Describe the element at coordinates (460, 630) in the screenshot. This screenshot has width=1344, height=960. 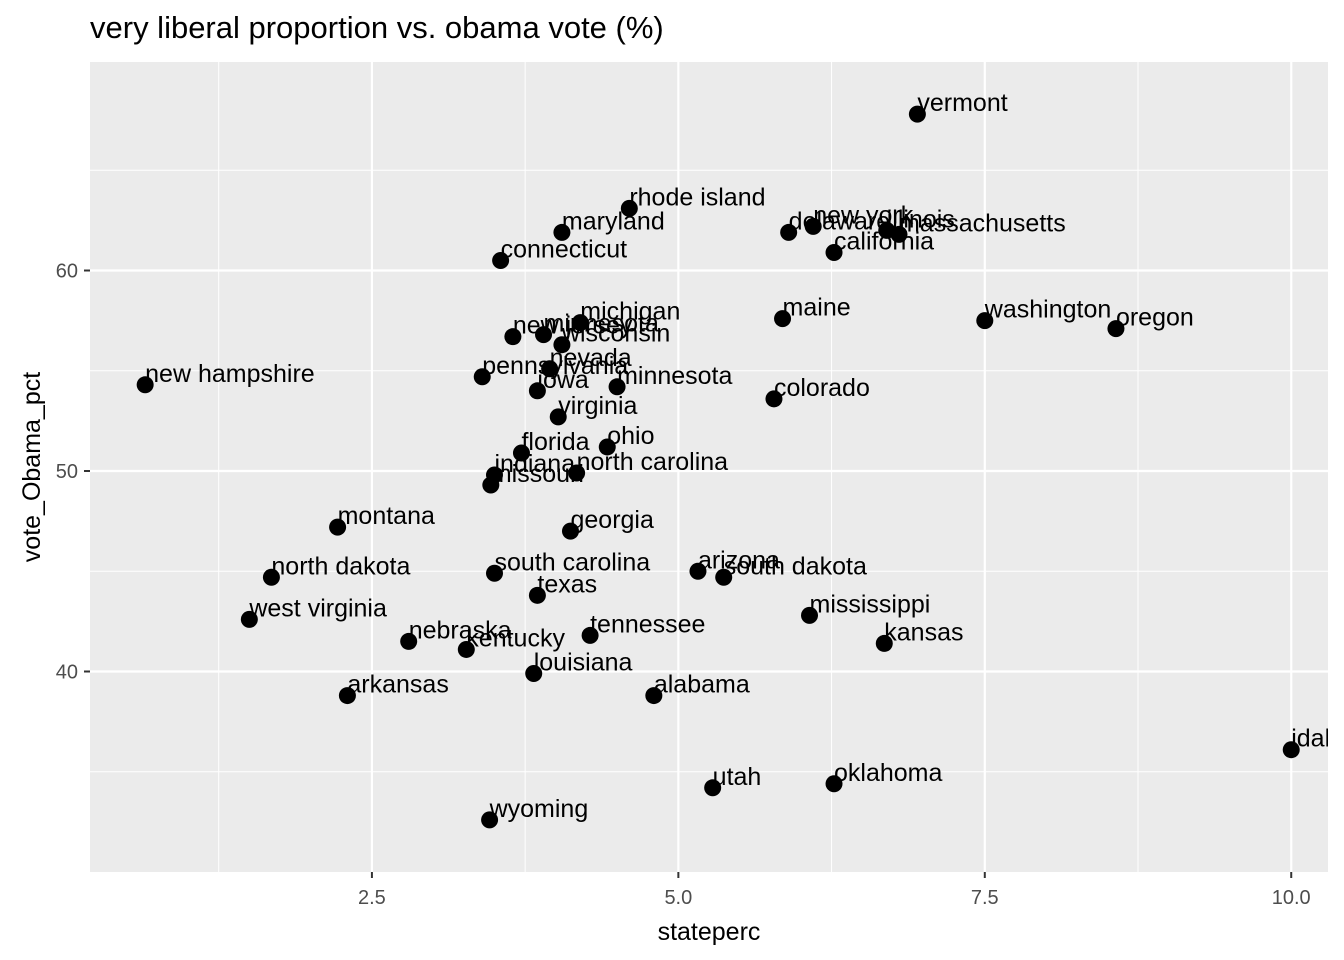
I see `data-label: nebraska` at that location.